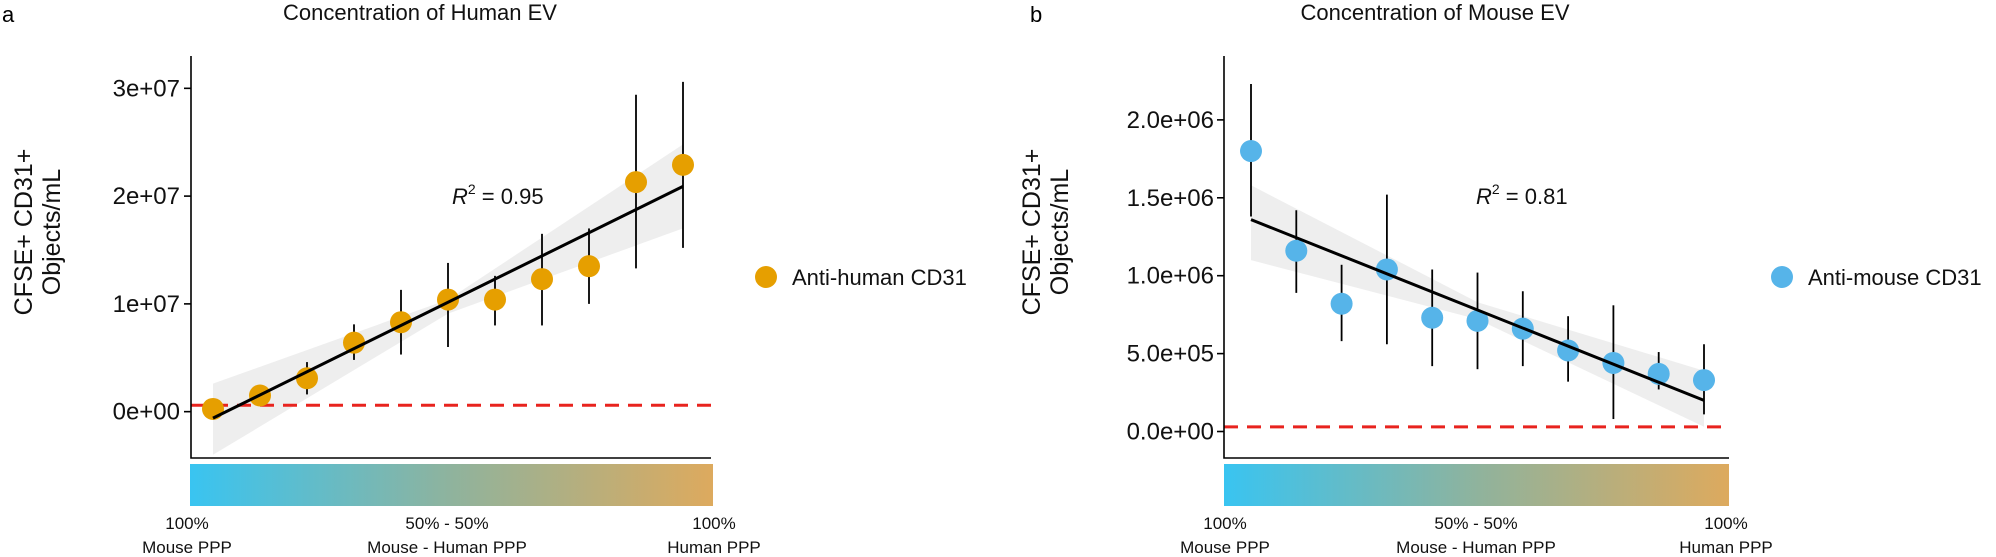 The height and width of the screenshot is (557, 1996). What do you see at coordinates (766, 277) in the screenshot?
I see `panel-a-legend-marker` at bounding box center [766, 277].